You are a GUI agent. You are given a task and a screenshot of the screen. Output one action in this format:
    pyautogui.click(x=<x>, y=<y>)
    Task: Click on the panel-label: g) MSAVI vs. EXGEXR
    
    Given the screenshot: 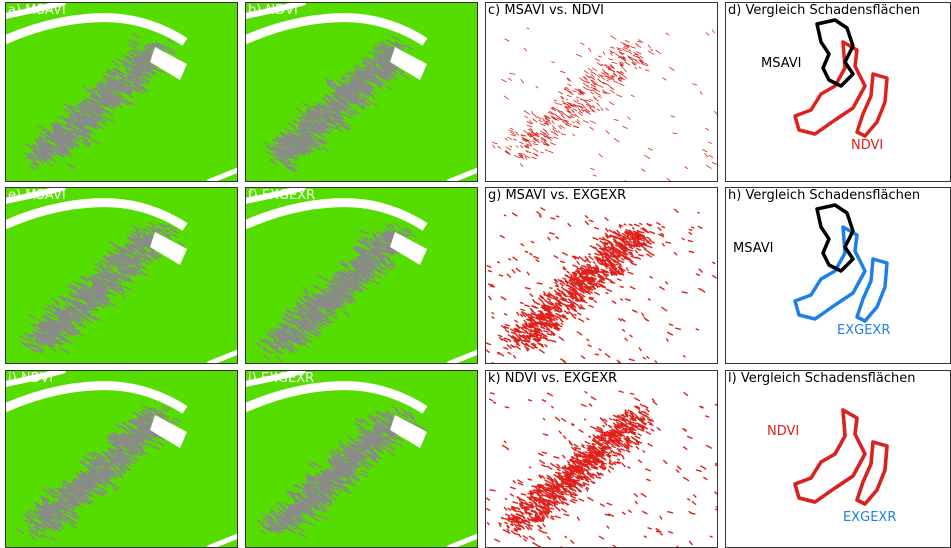 What is the action you would take?
    pyautogui.click(x=557, y=195)
    